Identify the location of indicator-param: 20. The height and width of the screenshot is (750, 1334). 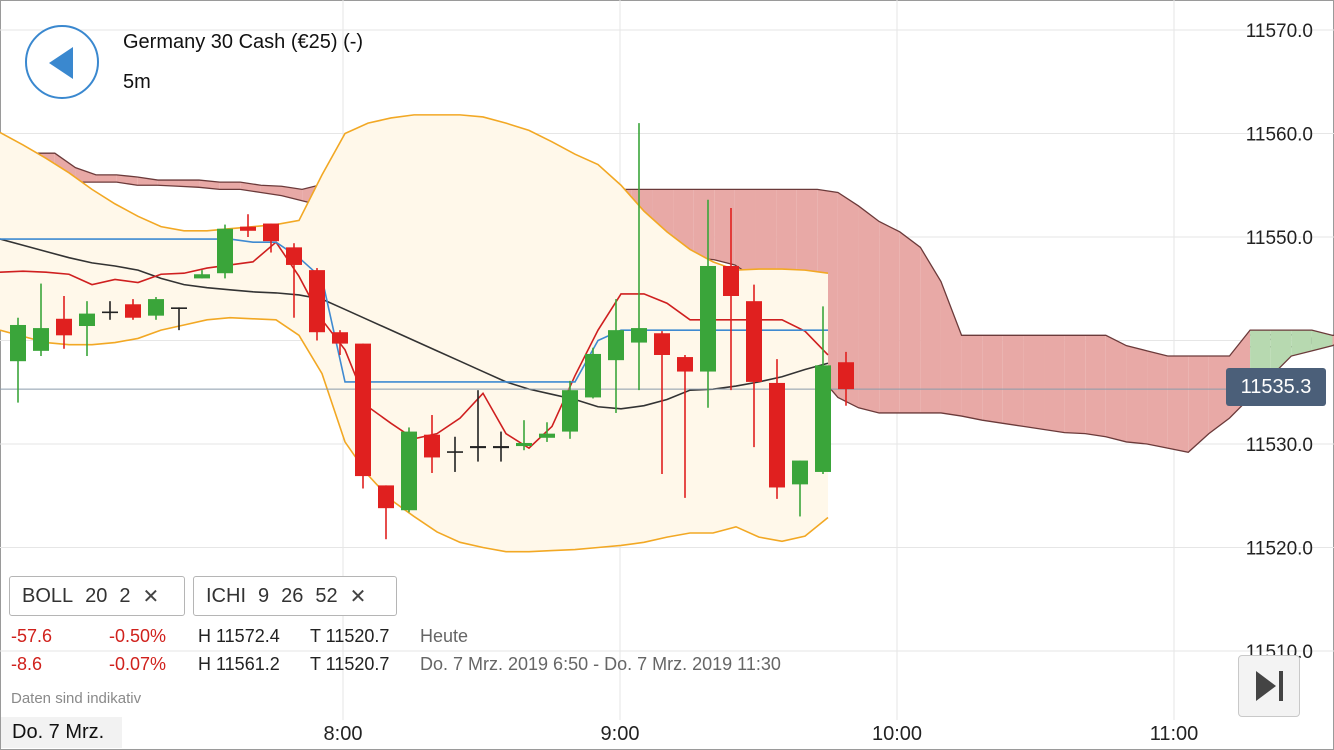
(96, 595).